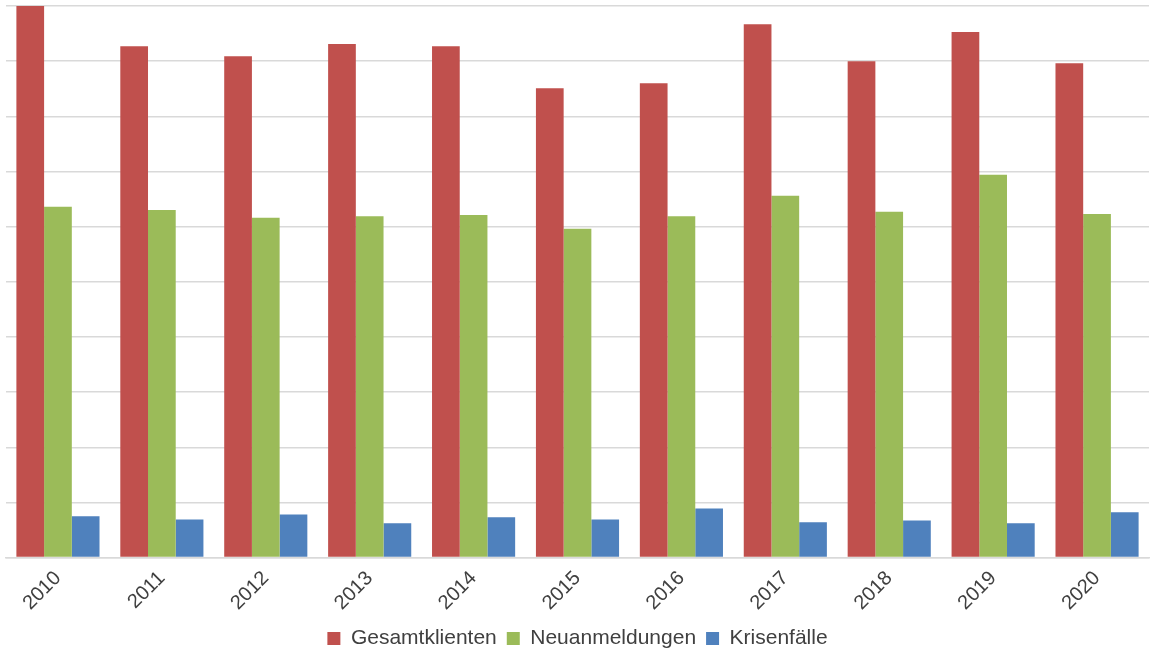 The image size is (1157, 659). What do you see at coordinates (778, 637) in the screenshot?
I see `legend-label: Krisenfälle` at bounding box center [778, 637].